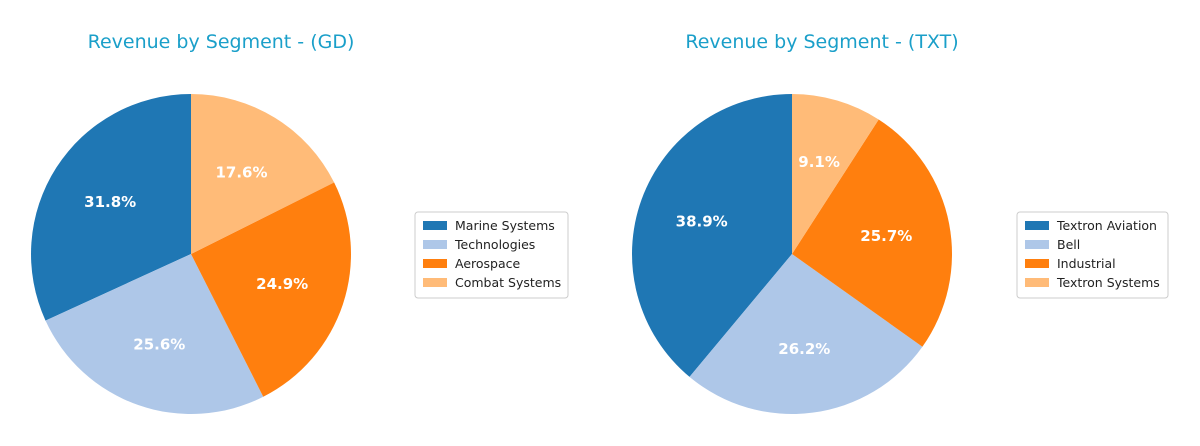  What do you see at coordinates (819, 162) in the screenshot?
I see `txt-slice-label-textron-systems: 9.1%` at bounding box center [819, 162].